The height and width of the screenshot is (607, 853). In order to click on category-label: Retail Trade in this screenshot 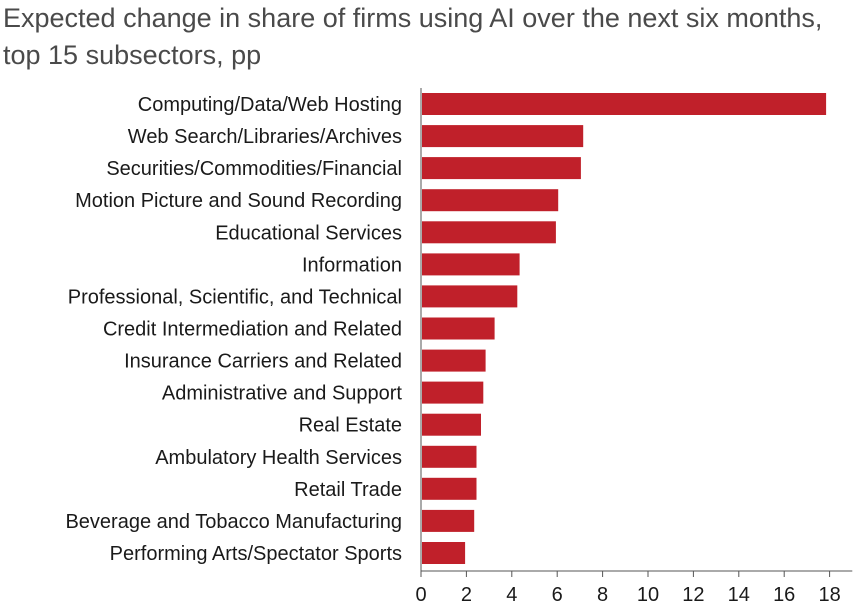, I will do `click(348, 490)`.